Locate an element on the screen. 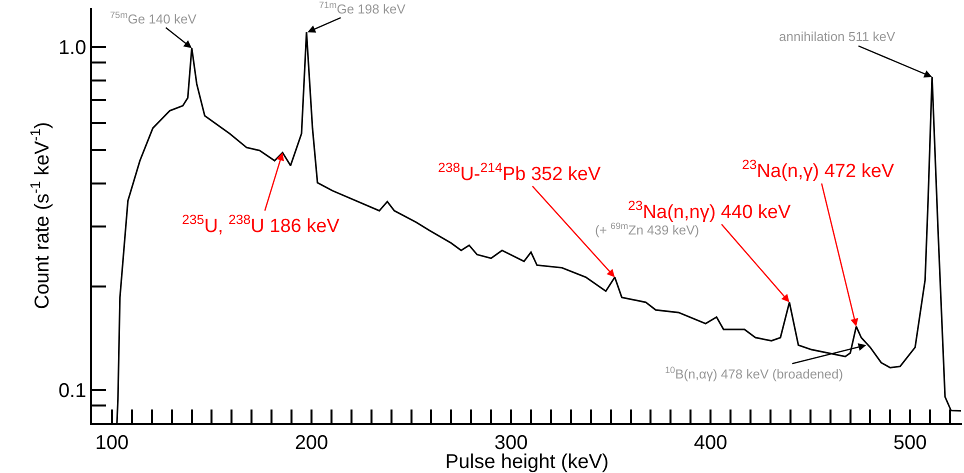 This screenshot has width=964, height=473. x-tick-label: 400 is located at coordinates (711, 443).